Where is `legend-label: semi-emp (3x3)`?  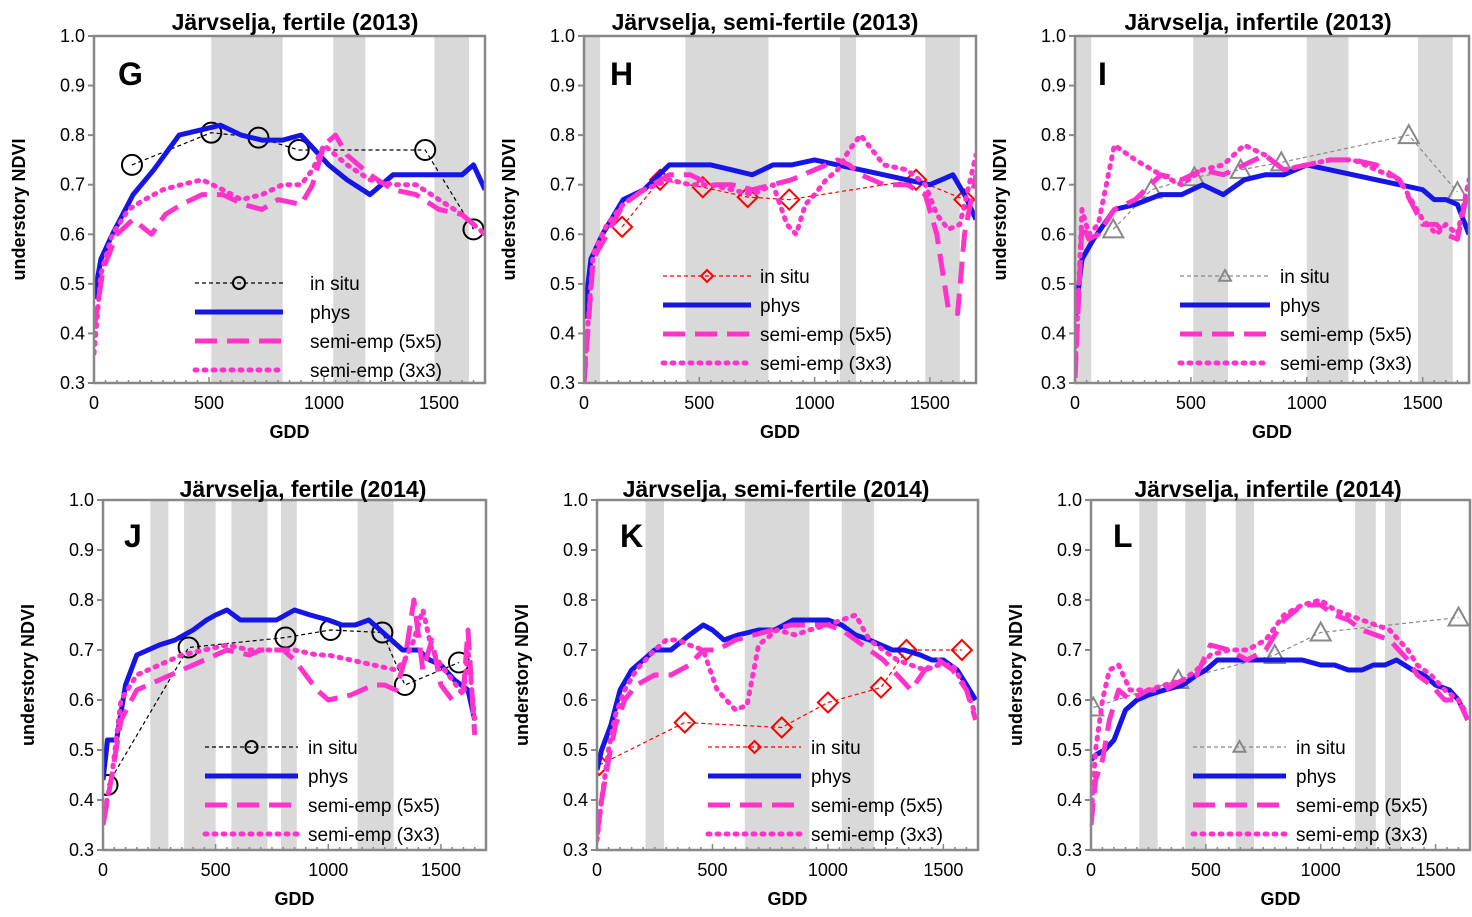 legend-label: semi-emp (3x3) is located at coordinates (826, 364).